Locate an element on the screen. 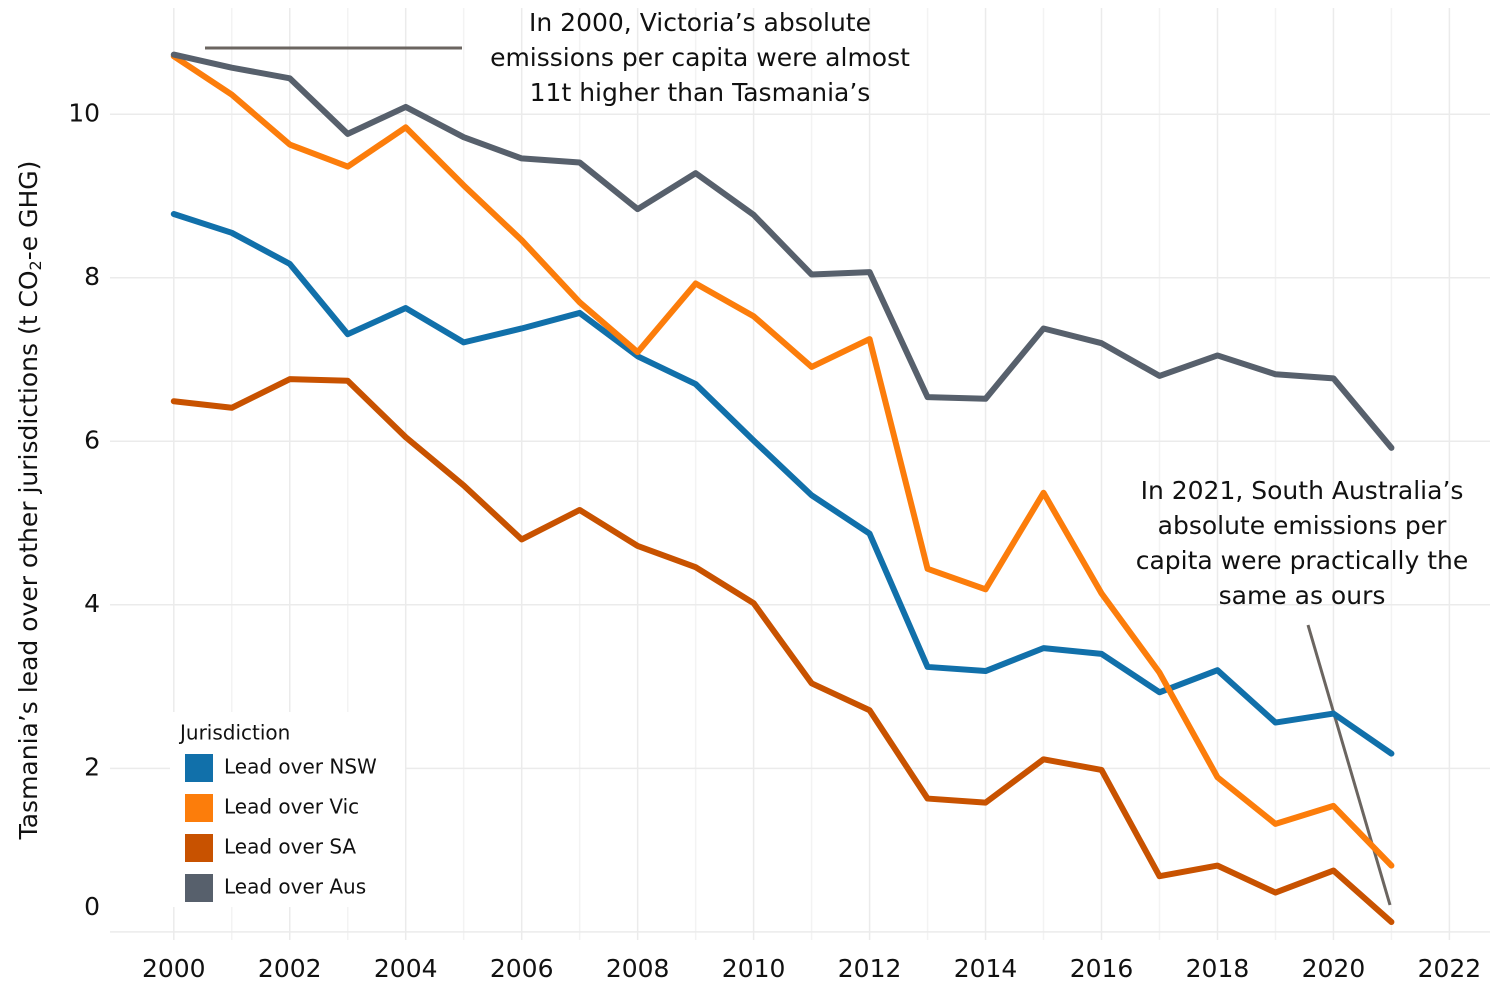  annotation: emissions per capita were almost is located at coordinates (700, 57).